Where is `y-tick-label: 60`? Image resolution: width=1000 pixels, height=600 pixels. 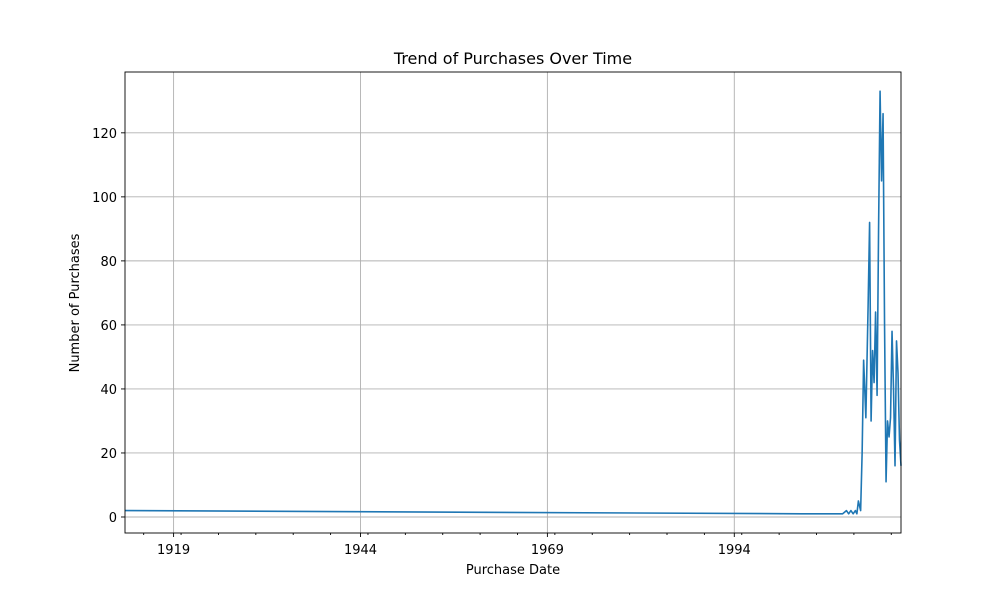 y-tick-label: 60 is located at coordinates (108, 326).